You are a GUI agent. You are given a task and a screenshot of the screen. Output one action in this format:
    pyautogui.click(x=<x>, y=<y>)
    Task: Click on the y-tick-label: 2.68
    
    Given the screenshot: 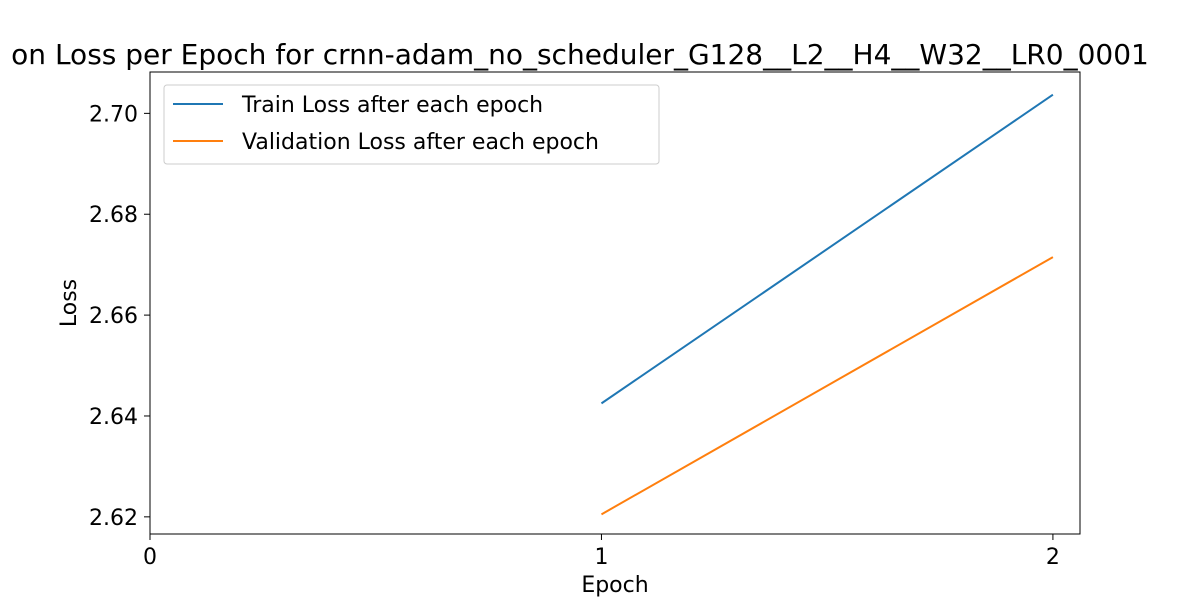 What is the action you would take?
    pyautogui.click(x=113, y=215)
    